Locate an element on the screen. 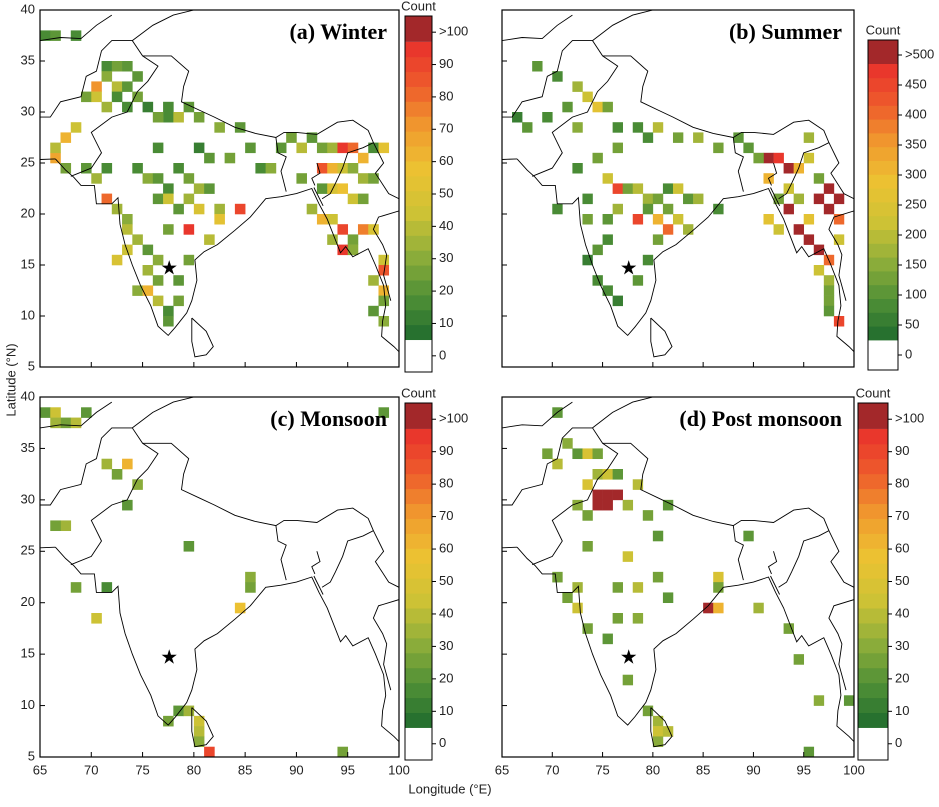 This screenshot has height=807, width=939. colorbar-tick-label: 200 is located at coordinates (916, 233).